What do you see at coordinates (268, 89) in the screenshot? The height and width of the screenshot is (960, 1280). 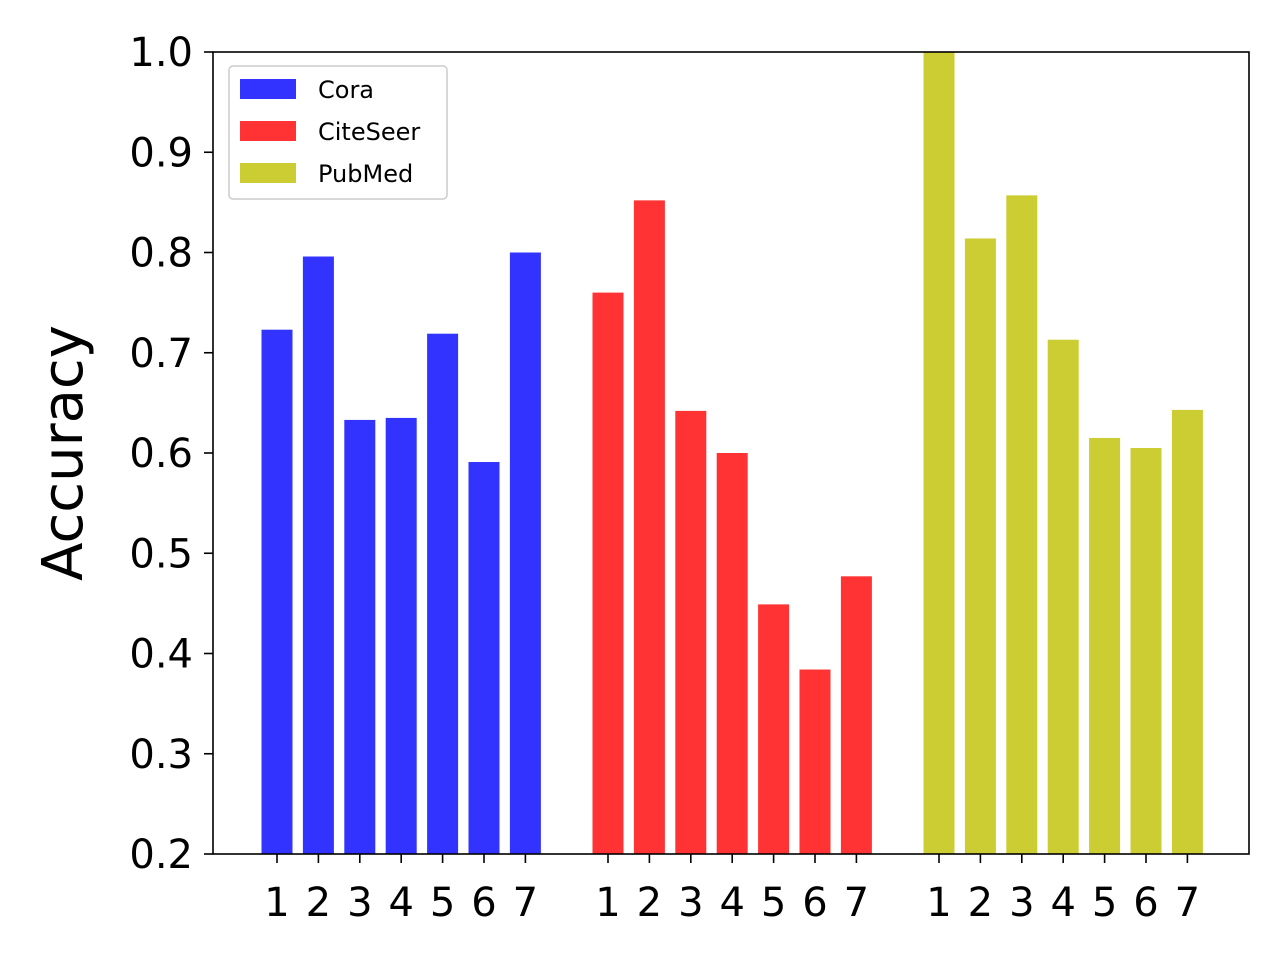 I see `legend-swatch-cora` at bounding box center [268, 89].